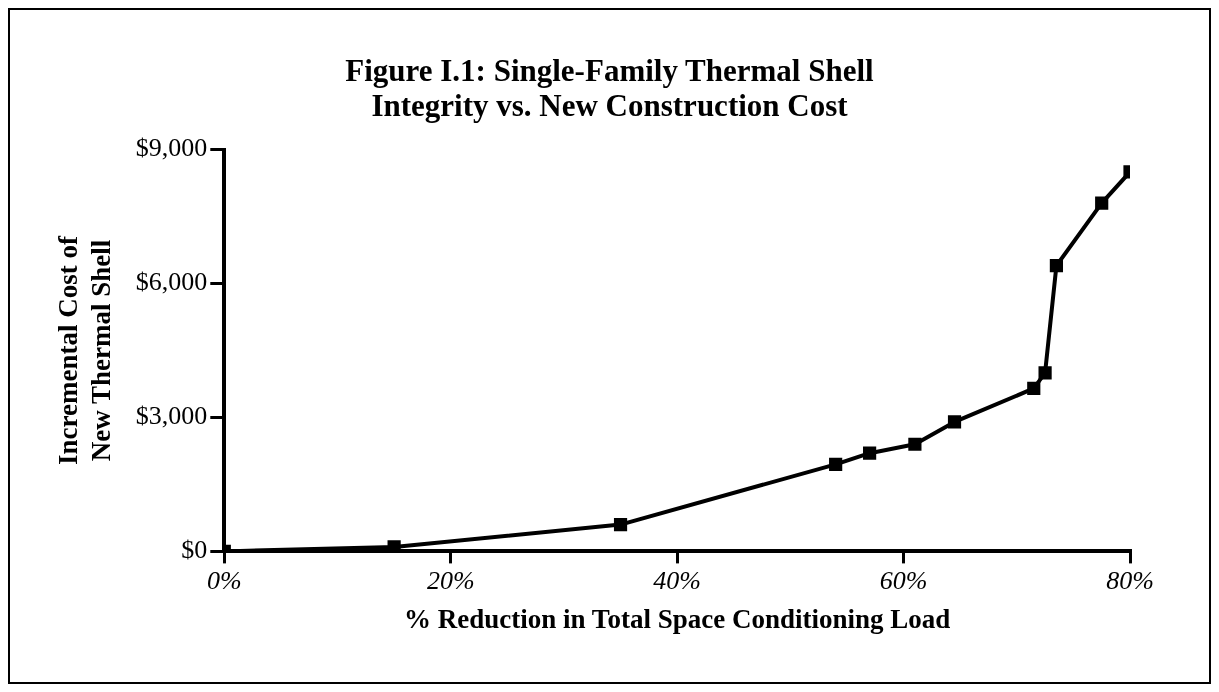 The width and height of the screenshot is (1219, 692). Describe the element at coordinates (677, 619) in the screenshot. I see `x-axis-title: % Reduction in Total Space Conditioning Load` at that location.